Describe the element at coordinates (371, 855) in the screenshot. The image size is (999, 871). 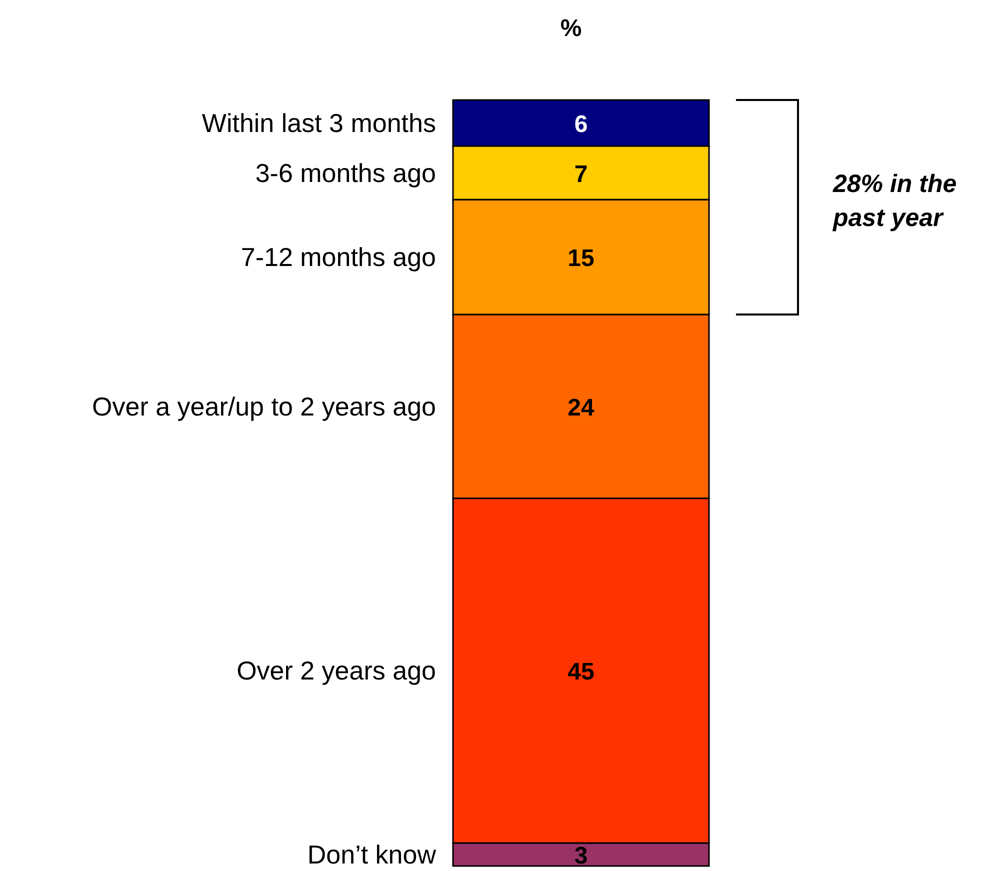
I see `series-label: Don’t know` at that location.